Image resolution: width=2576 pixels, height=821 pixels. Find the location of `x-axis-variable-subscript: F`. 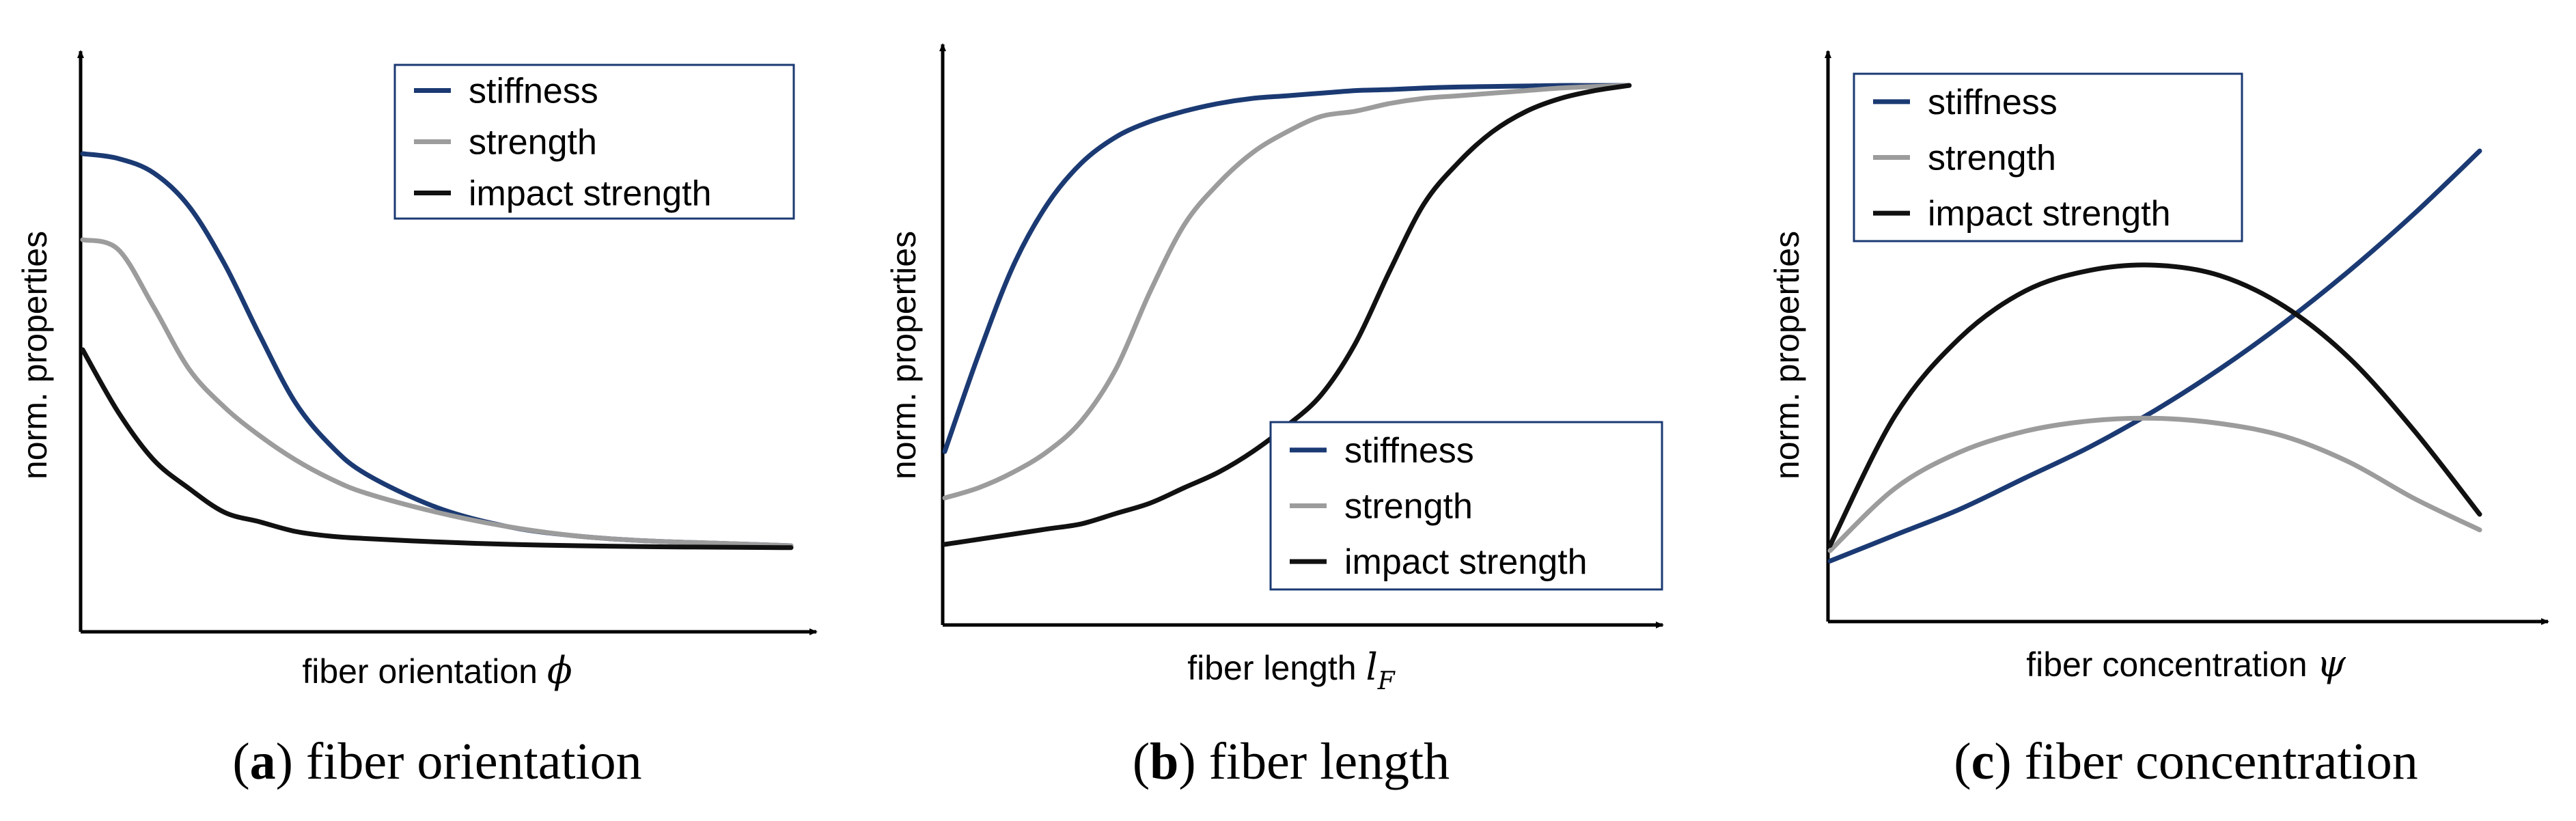

x-axis-variable-subscript: F is located at coordinates (1386, 681).